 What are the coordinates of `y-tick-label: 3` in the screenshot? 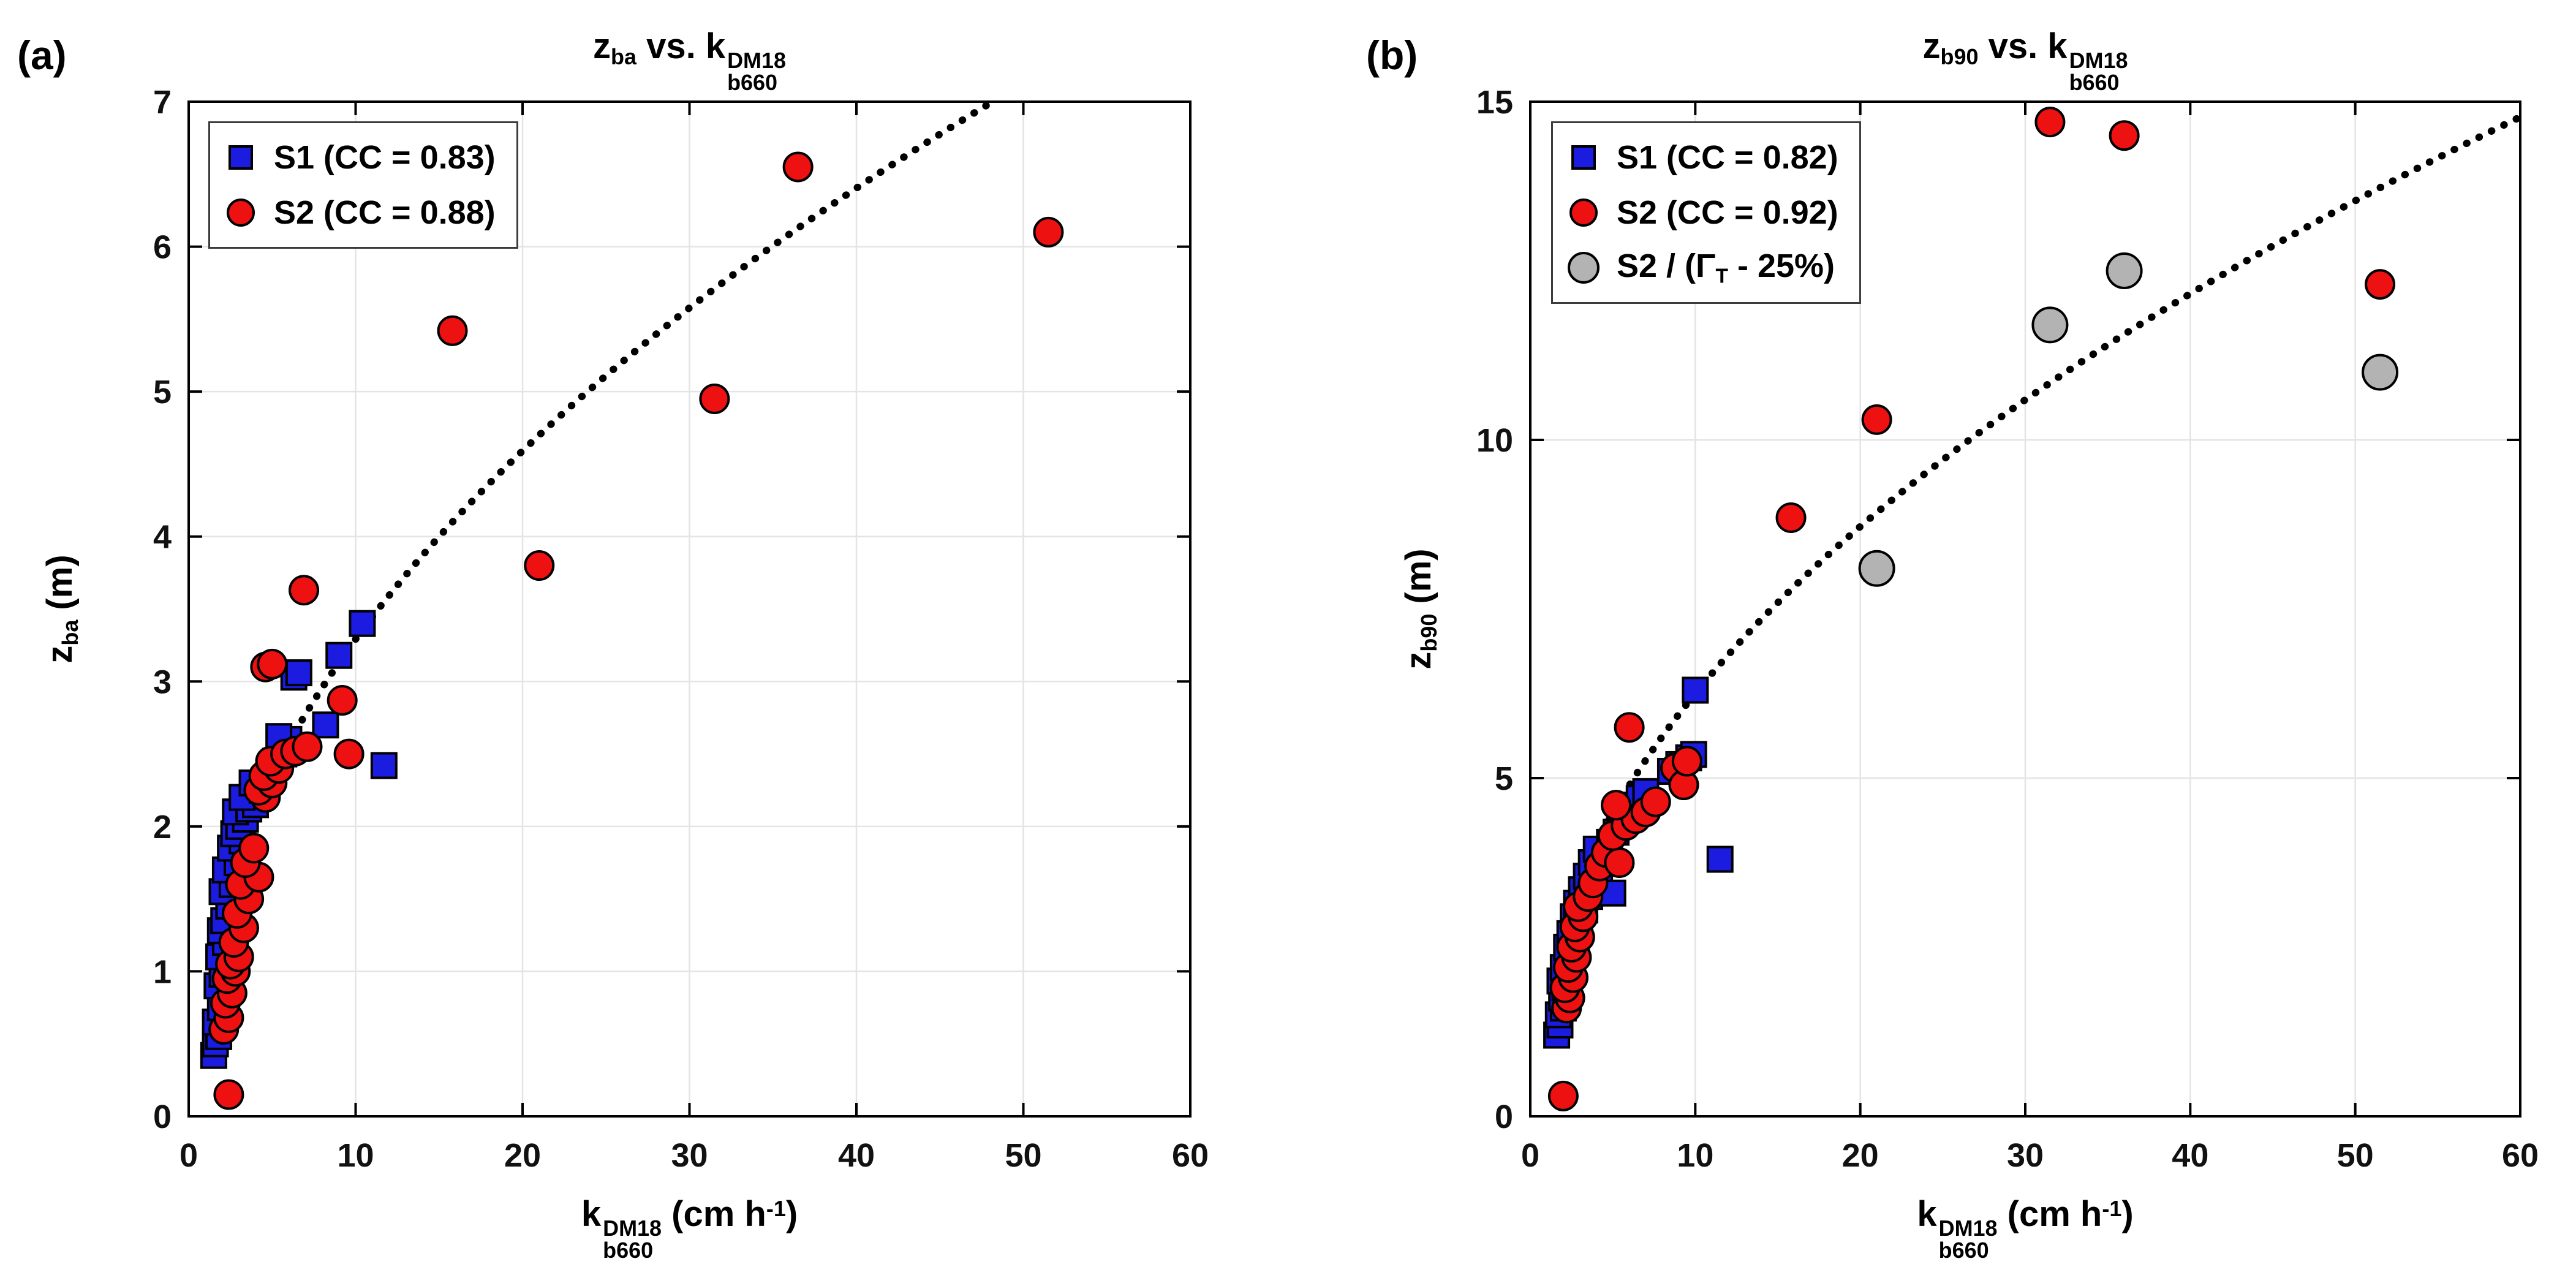 It's located at (162, 682).